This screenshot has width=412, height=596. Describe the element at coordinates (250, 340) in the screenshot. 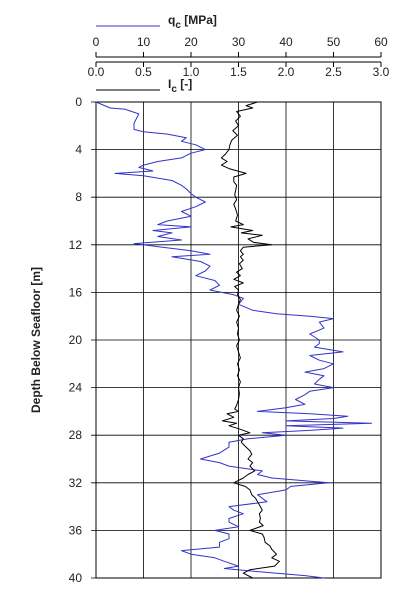

I see `series-line-ic` at that location.